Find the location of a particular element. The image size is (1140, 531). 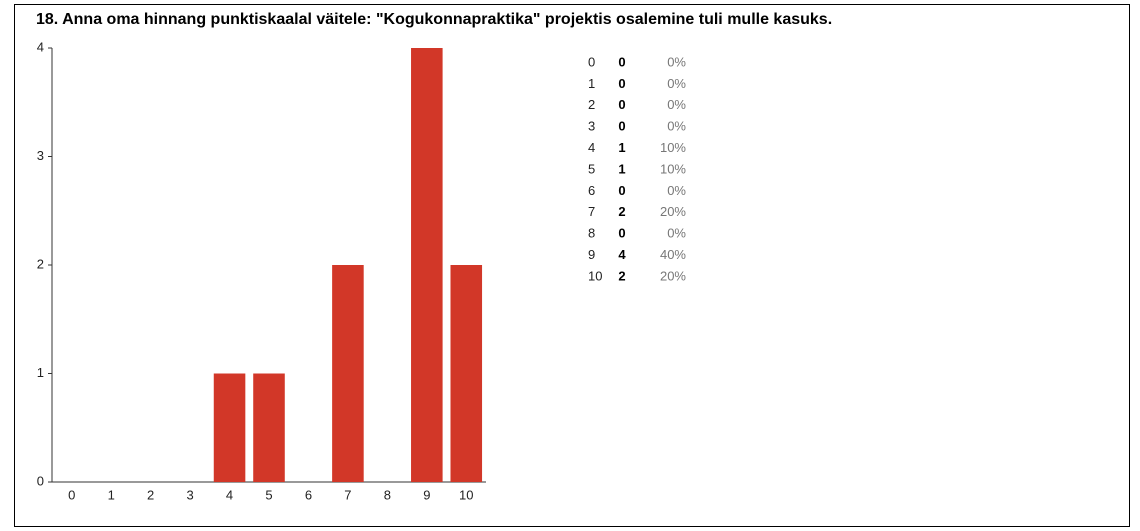

x-tick-label: 10 is located at coordinates (466, 494).